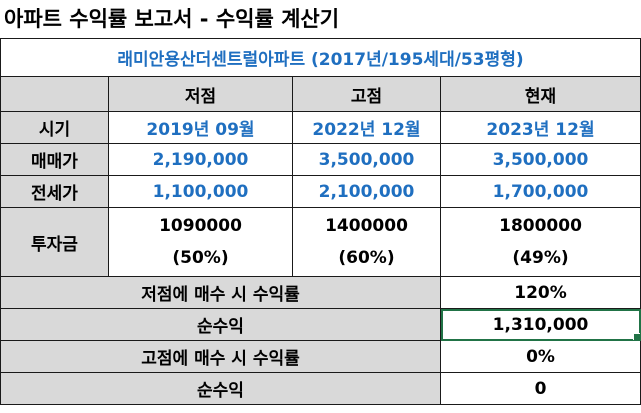 Image resolution: width=641 pixels, height=413 pixels. Describe the element at coordinates (54, 191) in the screenshot. I see `jeonse-label: 전세가` at that location.